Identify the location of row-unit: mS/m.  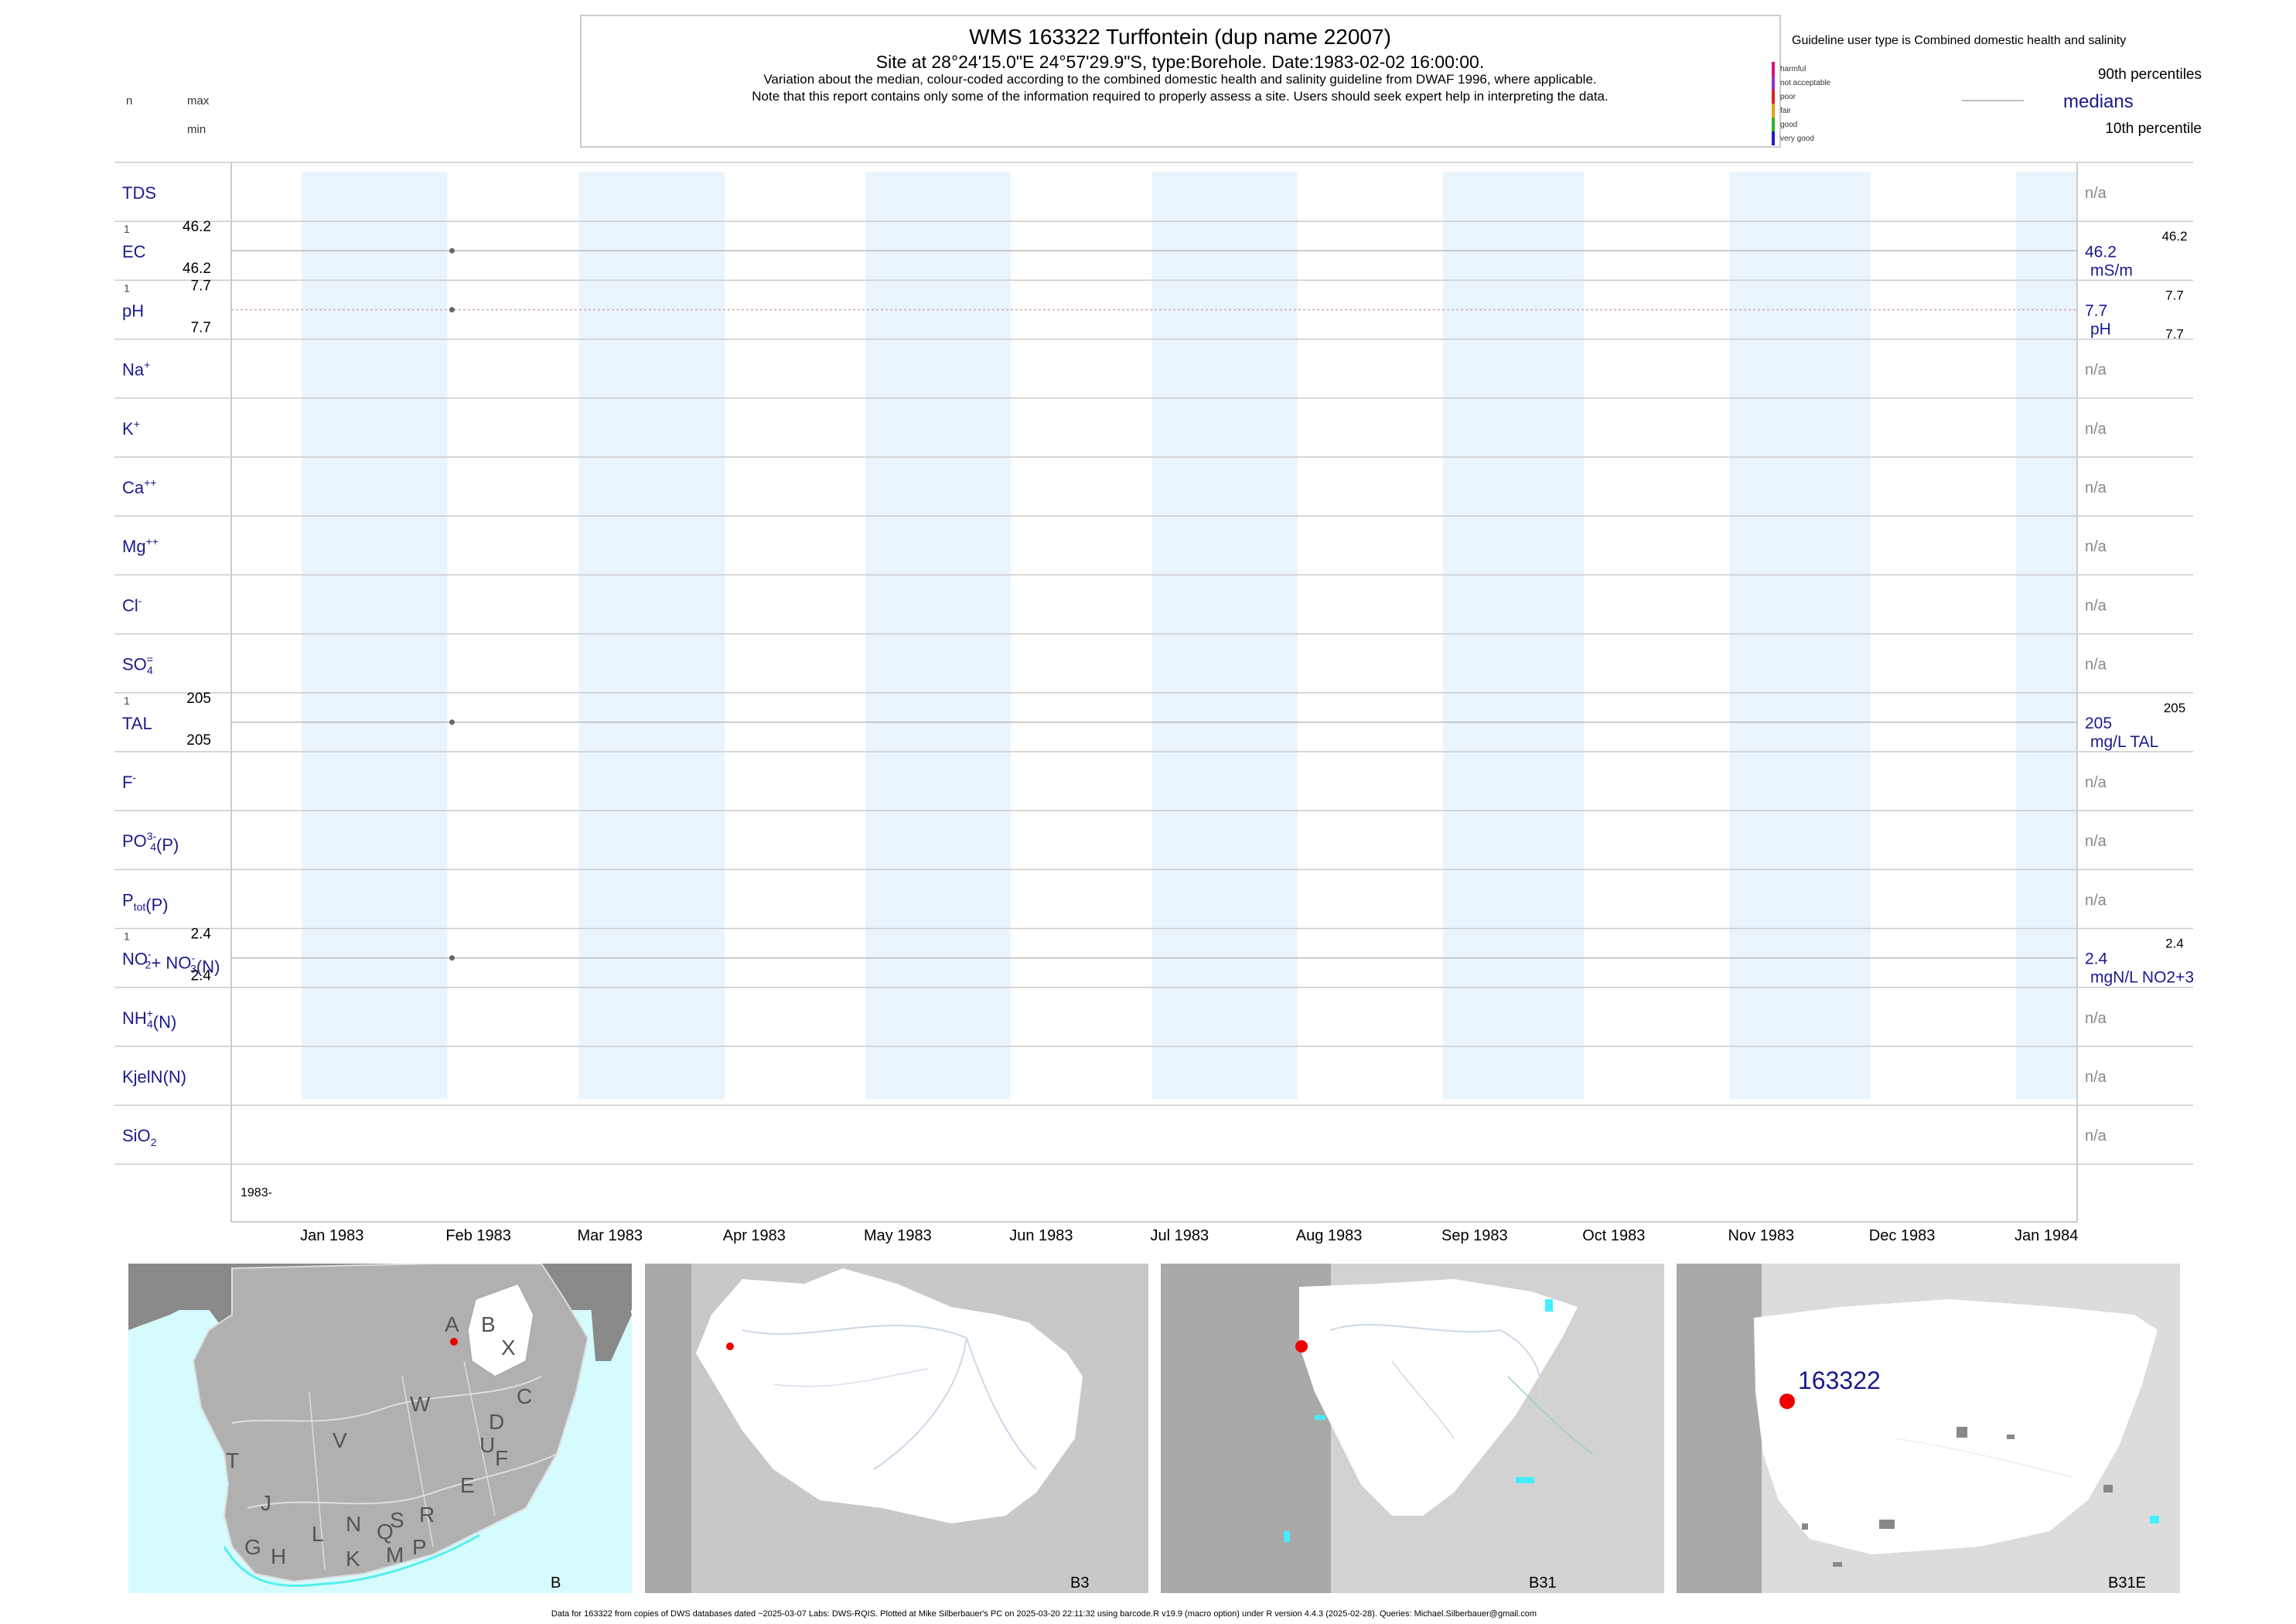
(2111, 270).